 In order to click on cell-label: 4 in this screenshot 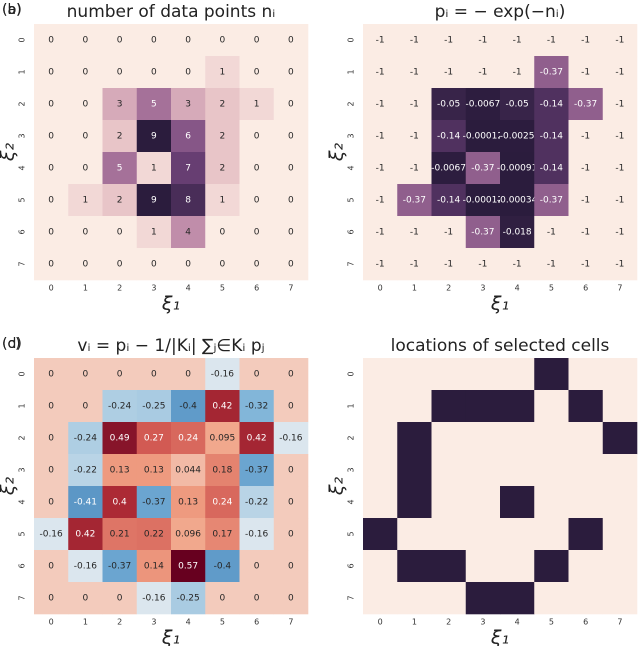, I will do `click(188, 233)`.